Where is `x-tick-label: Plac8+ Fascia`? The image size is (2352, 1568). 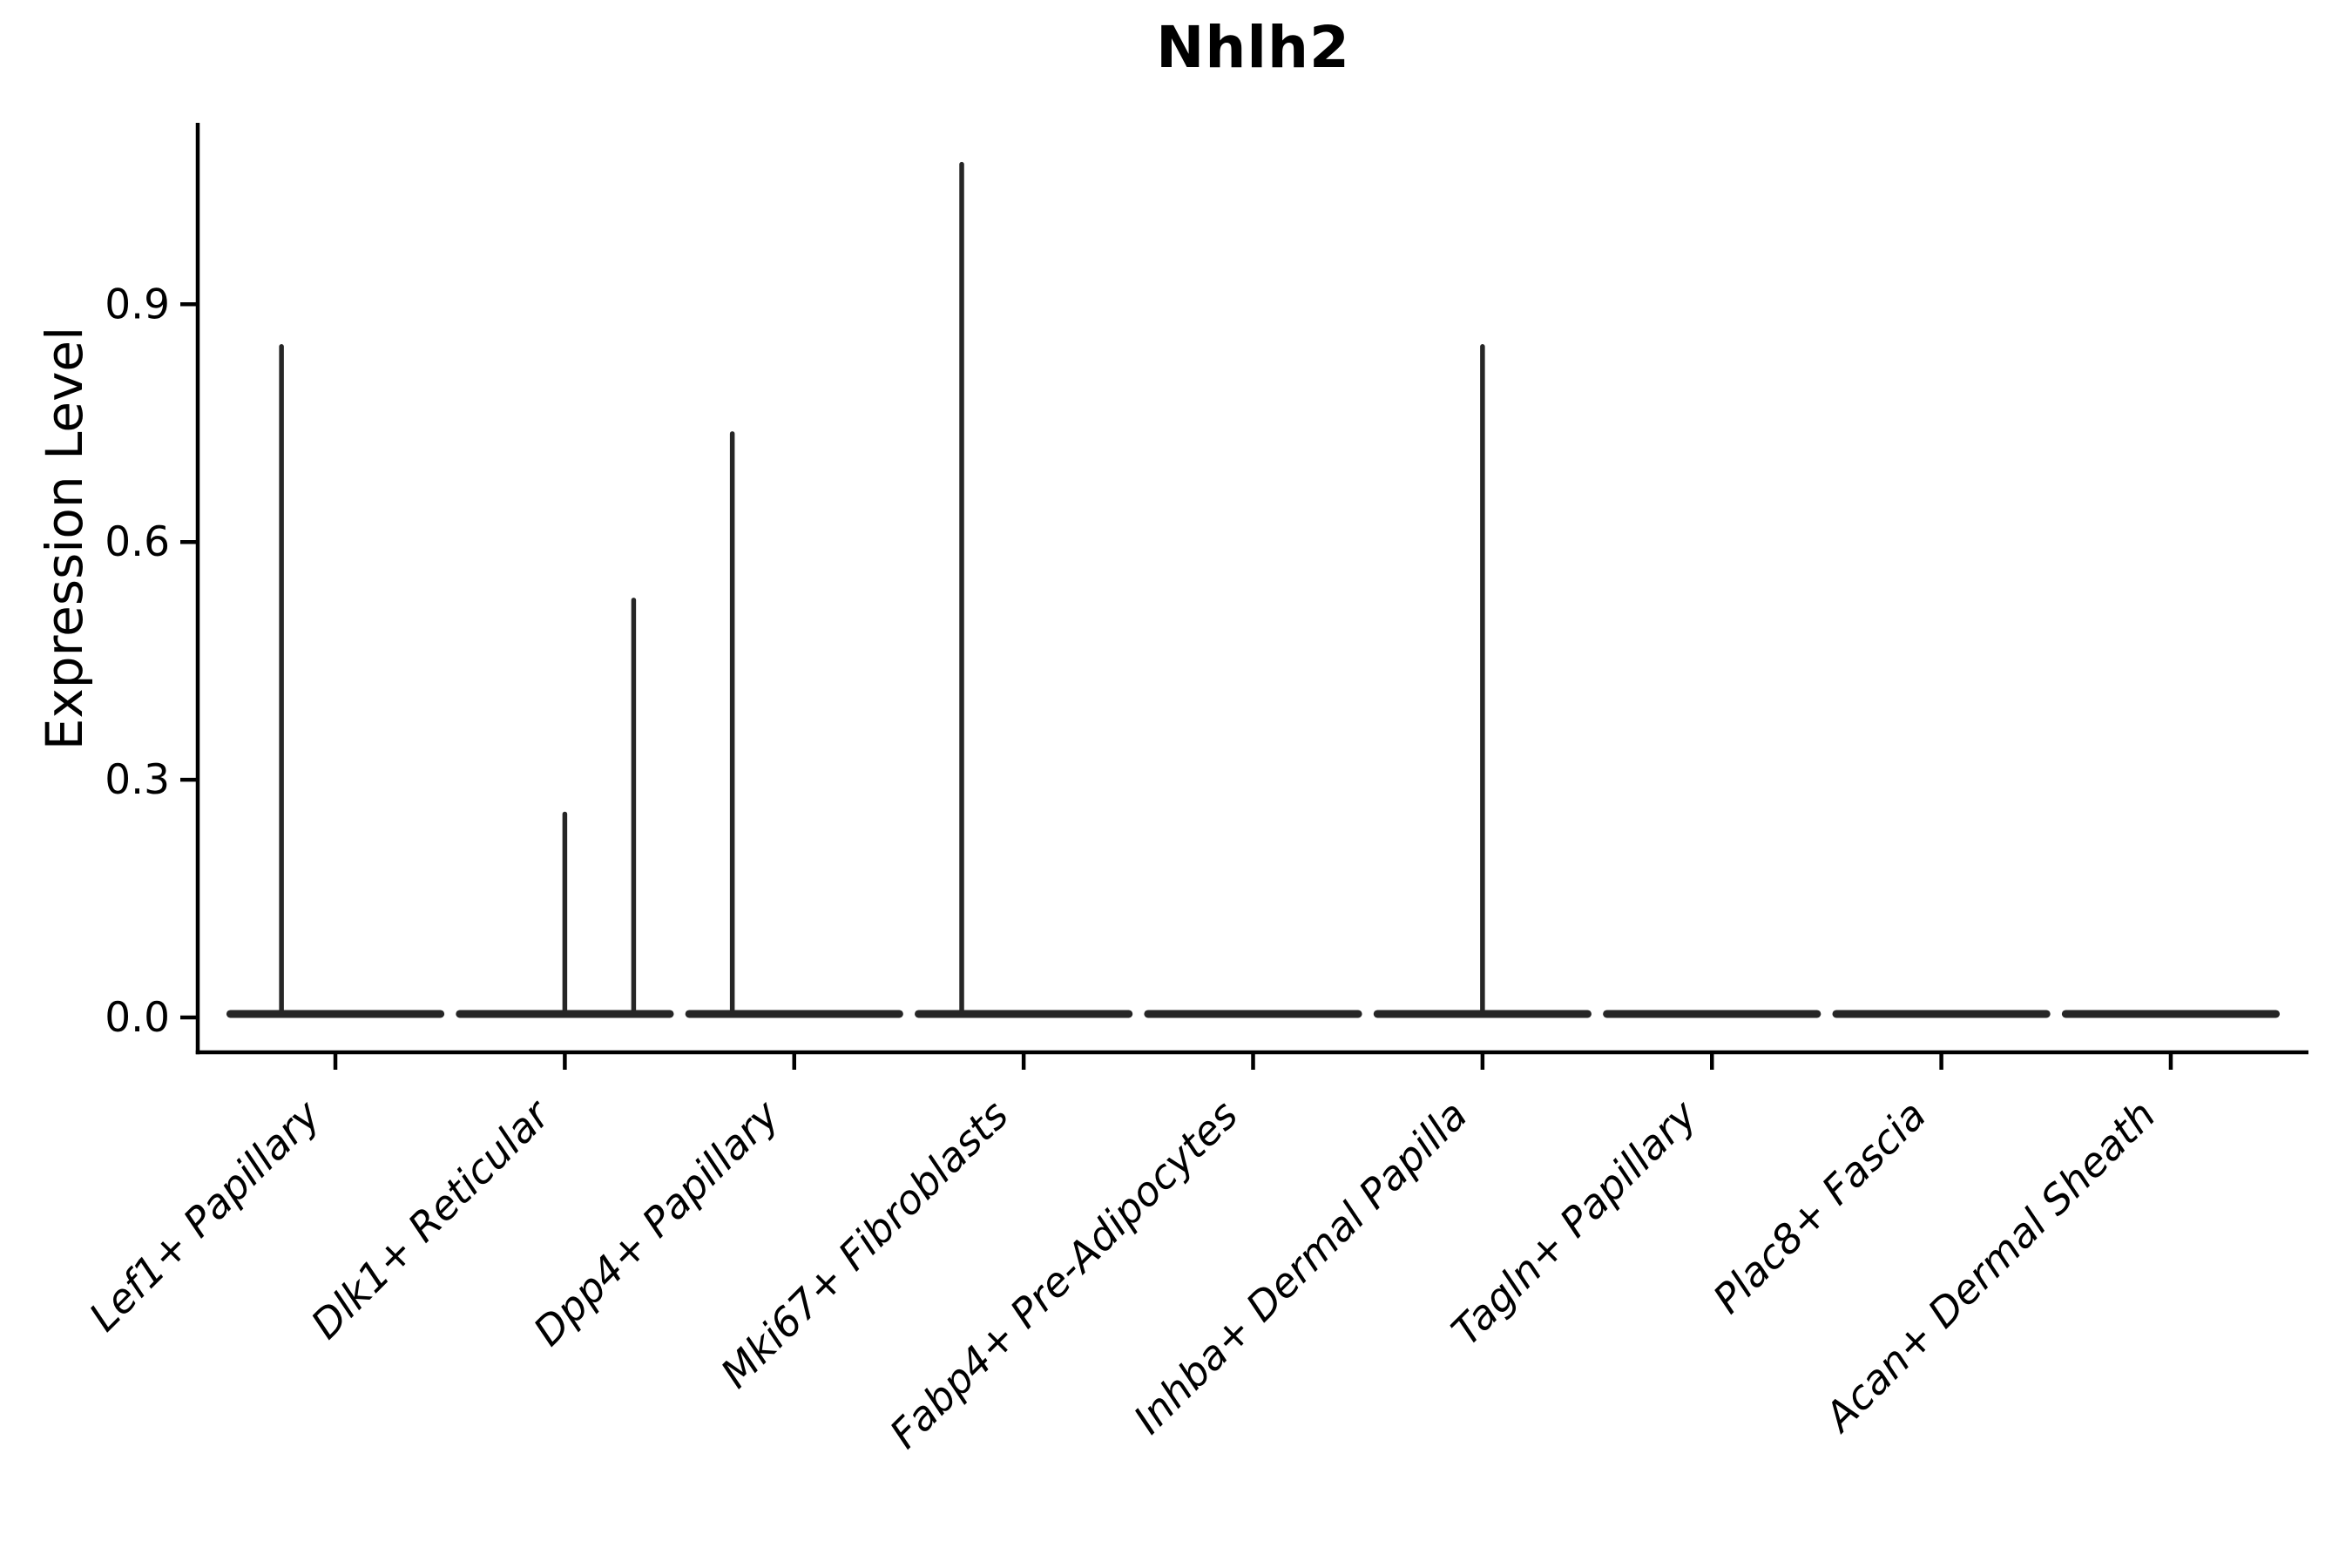 x-tick-label: Plac8+ Fascia is located at coordinates (1819, 1207).